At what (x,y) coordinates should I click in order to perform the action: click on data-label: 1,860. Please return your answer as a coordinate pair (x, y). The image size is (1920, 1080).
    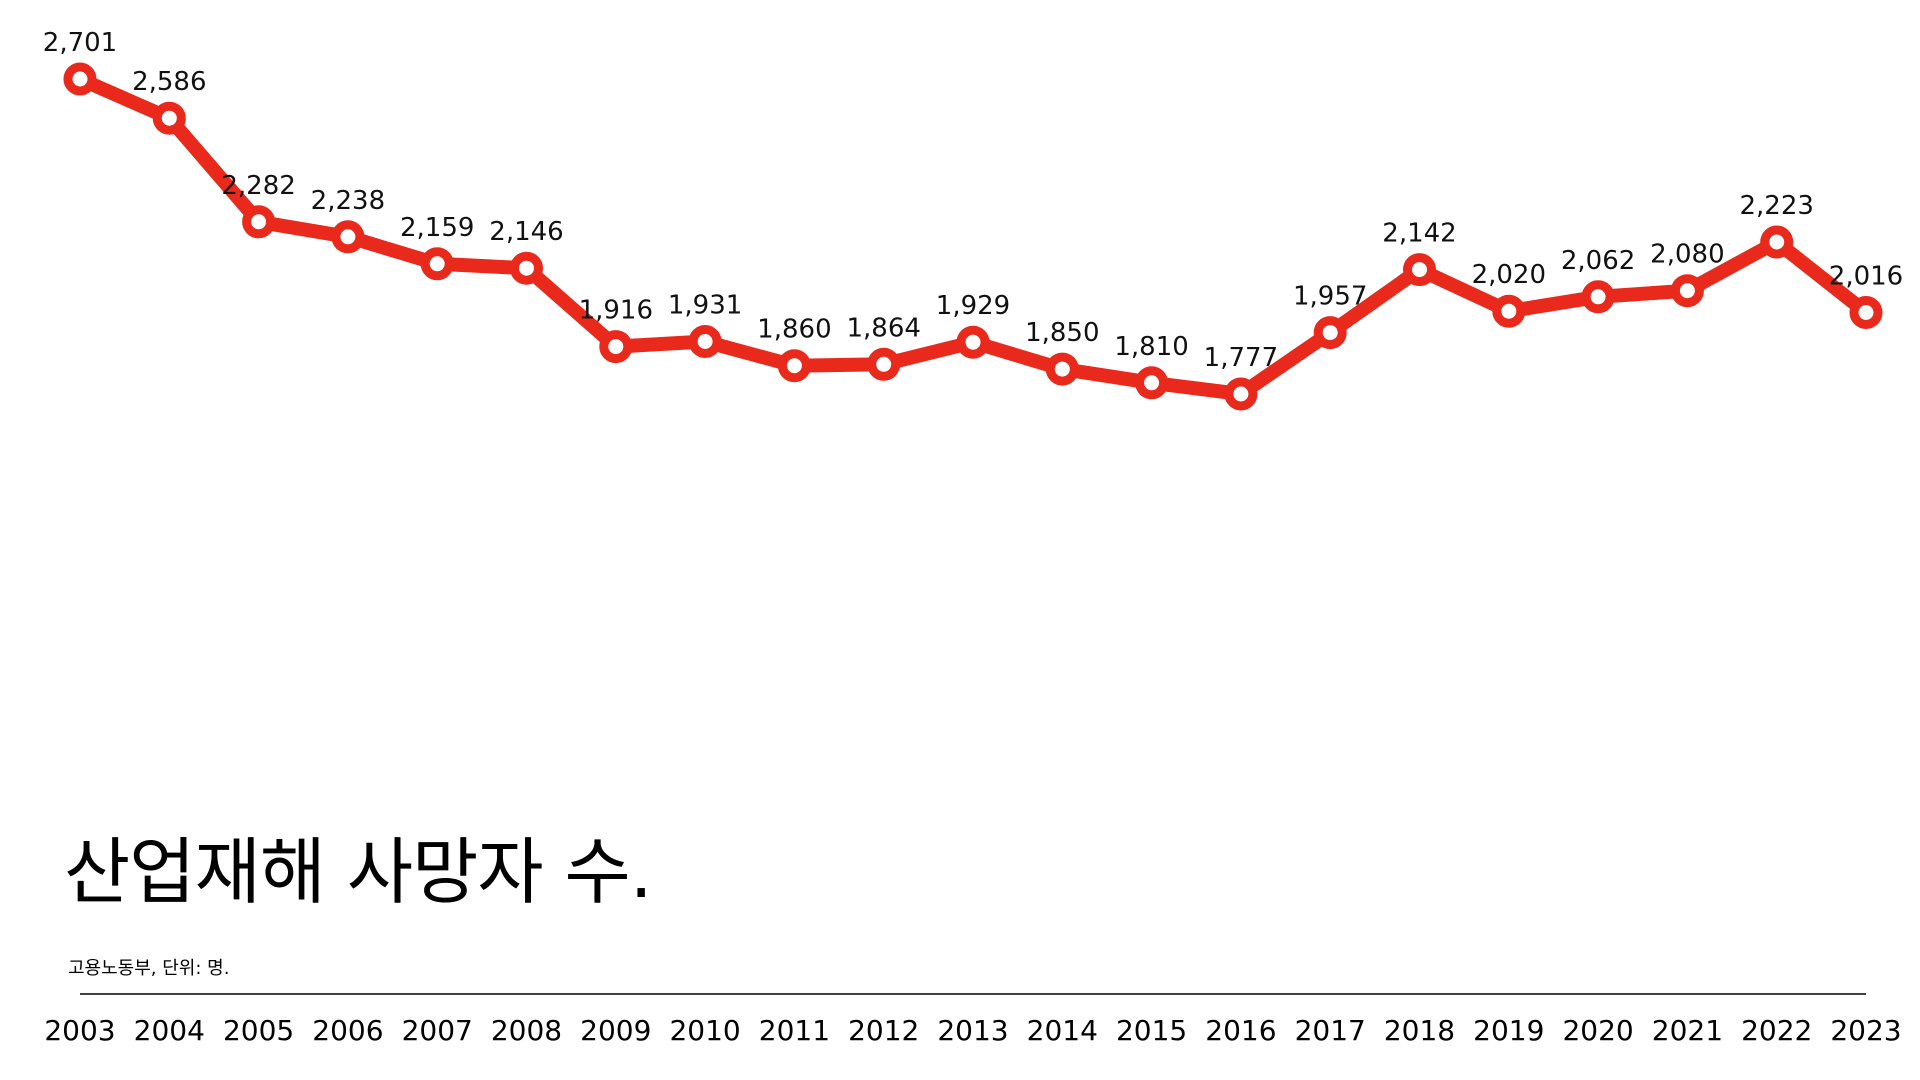
    Looking at the image, I should click on (794, 330).